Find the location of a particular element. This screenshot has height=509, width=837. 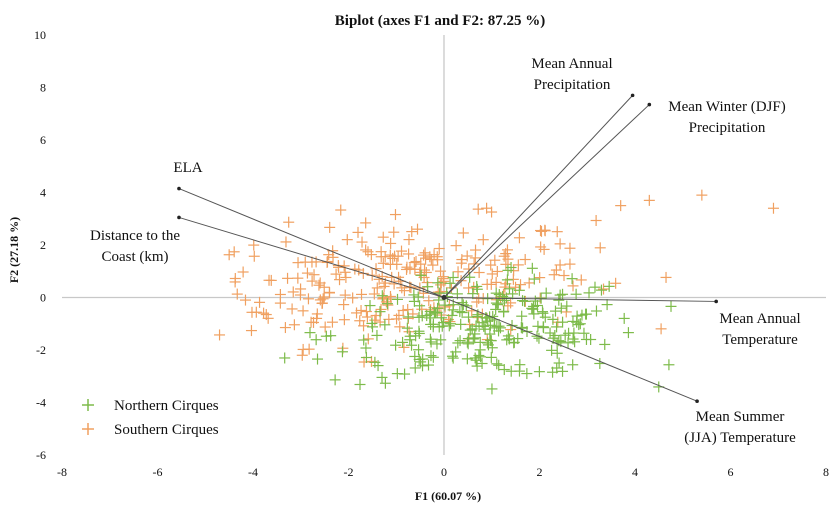

x-tick-label: 0 is located at coordinates (444, 472).